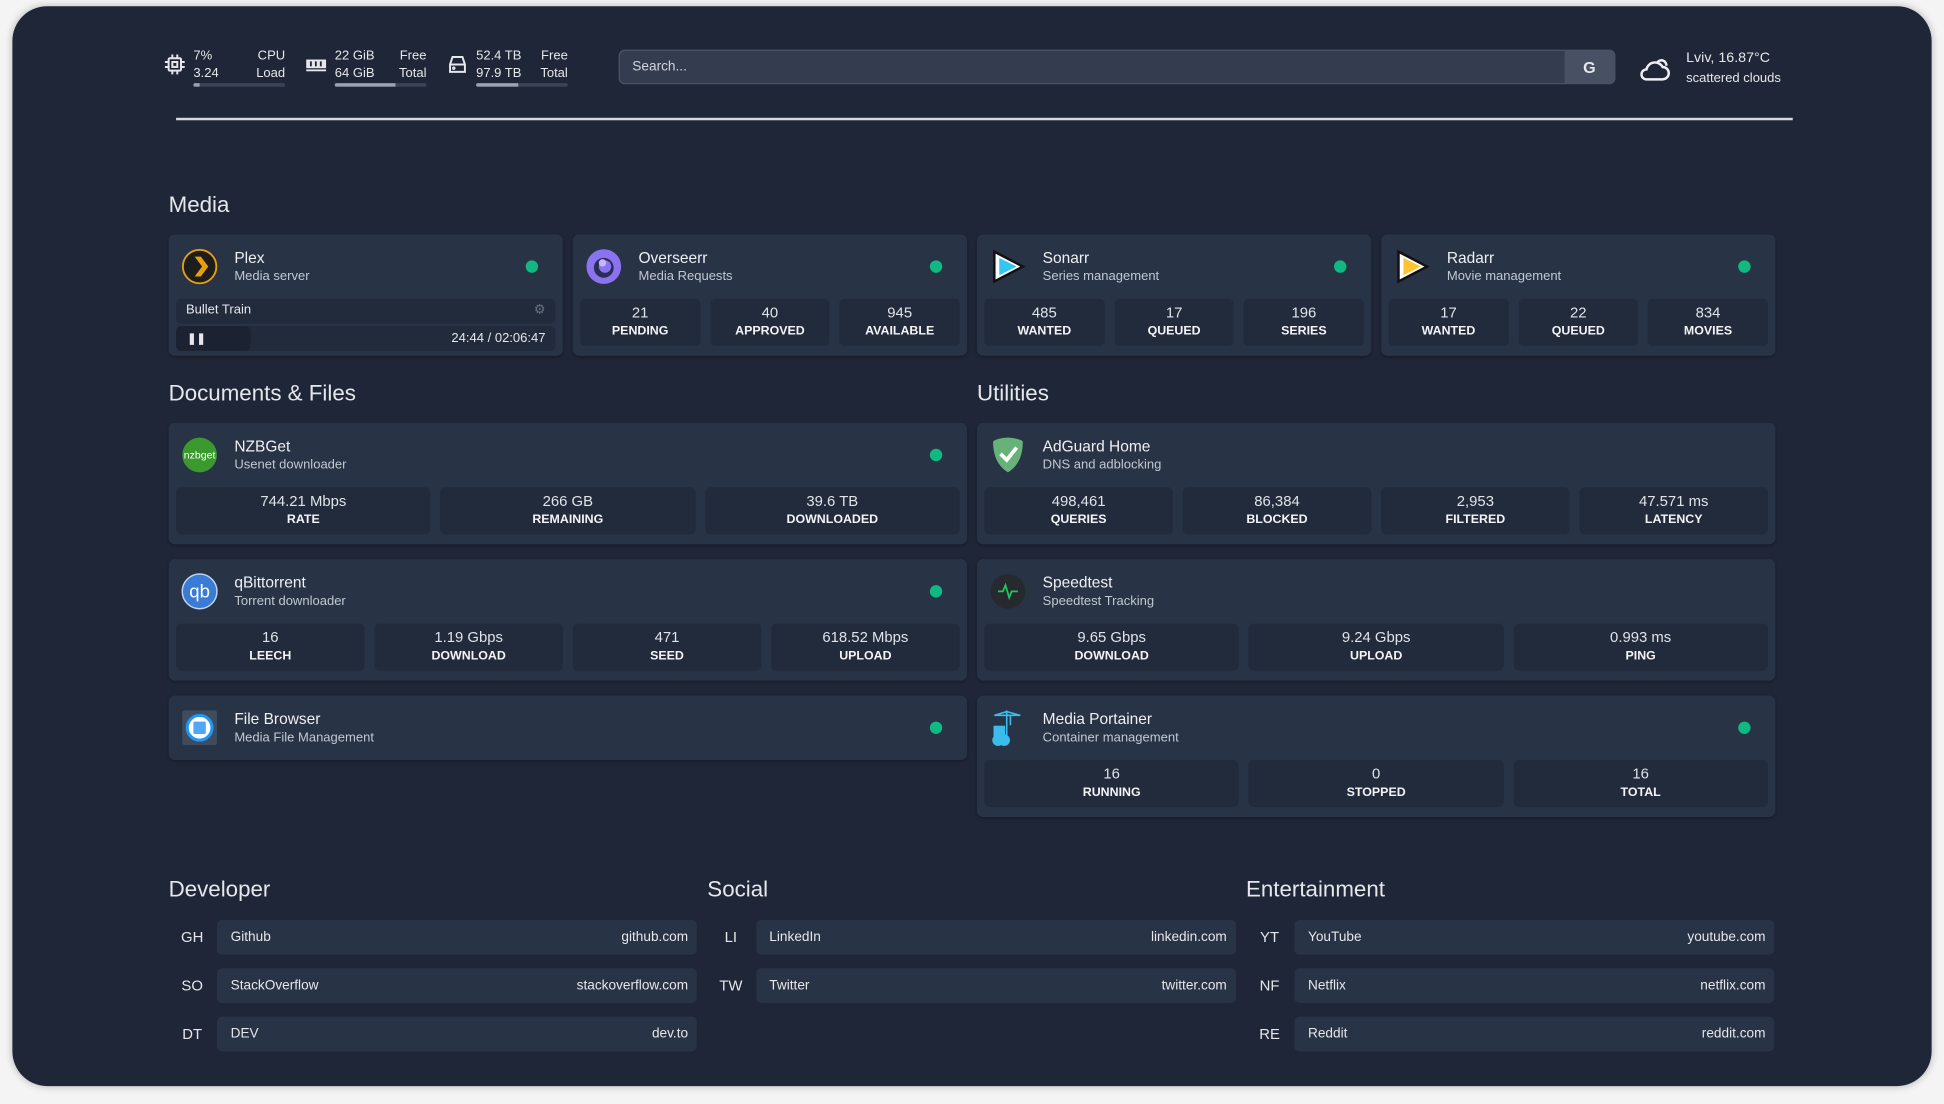  I want to click on service-name: Plex, so click(249, 258).